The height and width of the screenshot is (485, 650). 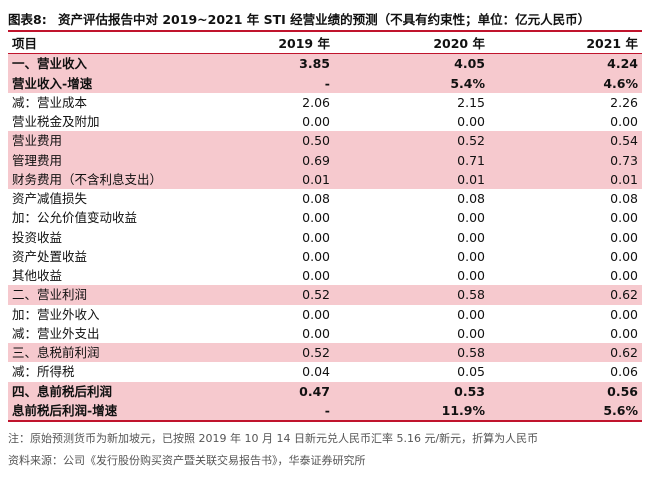 I want to click on table-row: 加：营业外收入 0.00 0.00 0.00, so click(x=325, y=314).